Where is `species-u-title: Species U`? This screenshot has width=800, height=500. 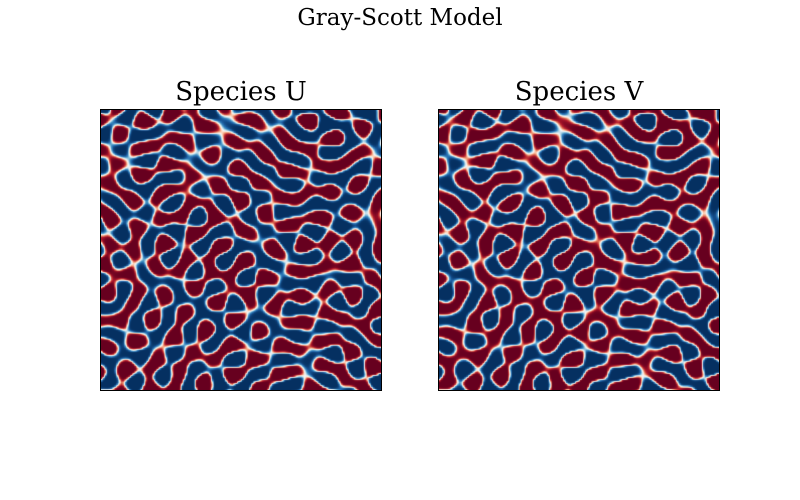
species-u-title: Species U is located at coordinates (241, 92).